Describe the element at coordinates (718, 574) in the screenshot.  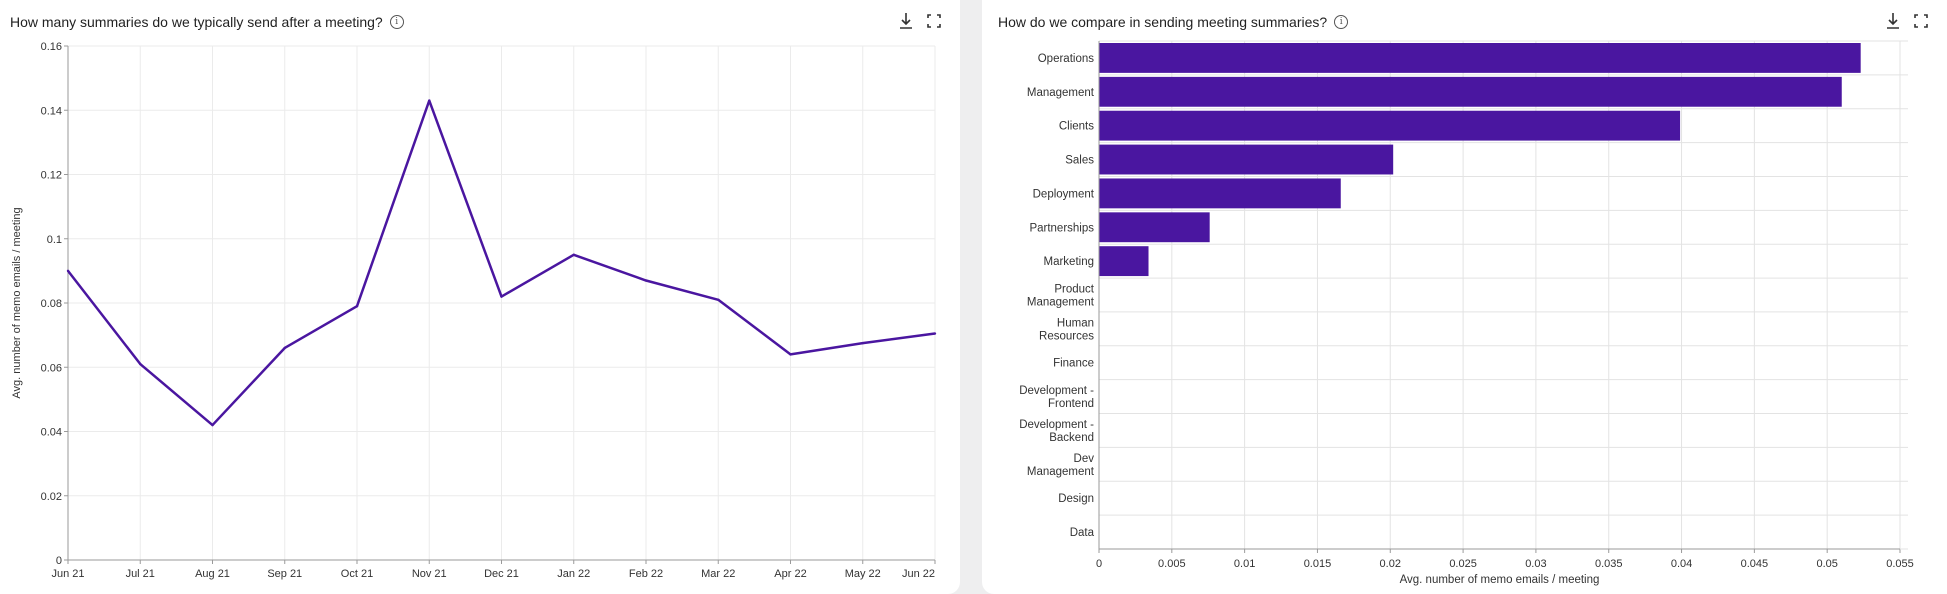
I see `x-tick-label: Mar 22` at that location.